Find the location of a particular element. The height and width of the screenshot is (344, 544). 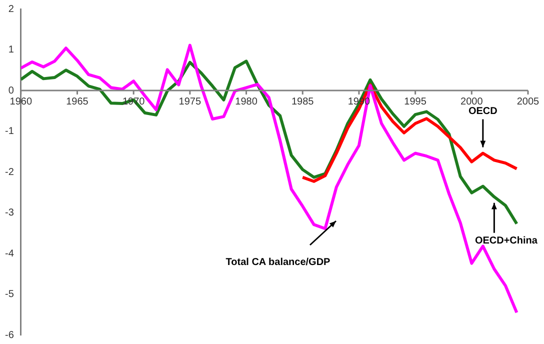

y-tick-label: -1 is located at coordinates (9, 131).